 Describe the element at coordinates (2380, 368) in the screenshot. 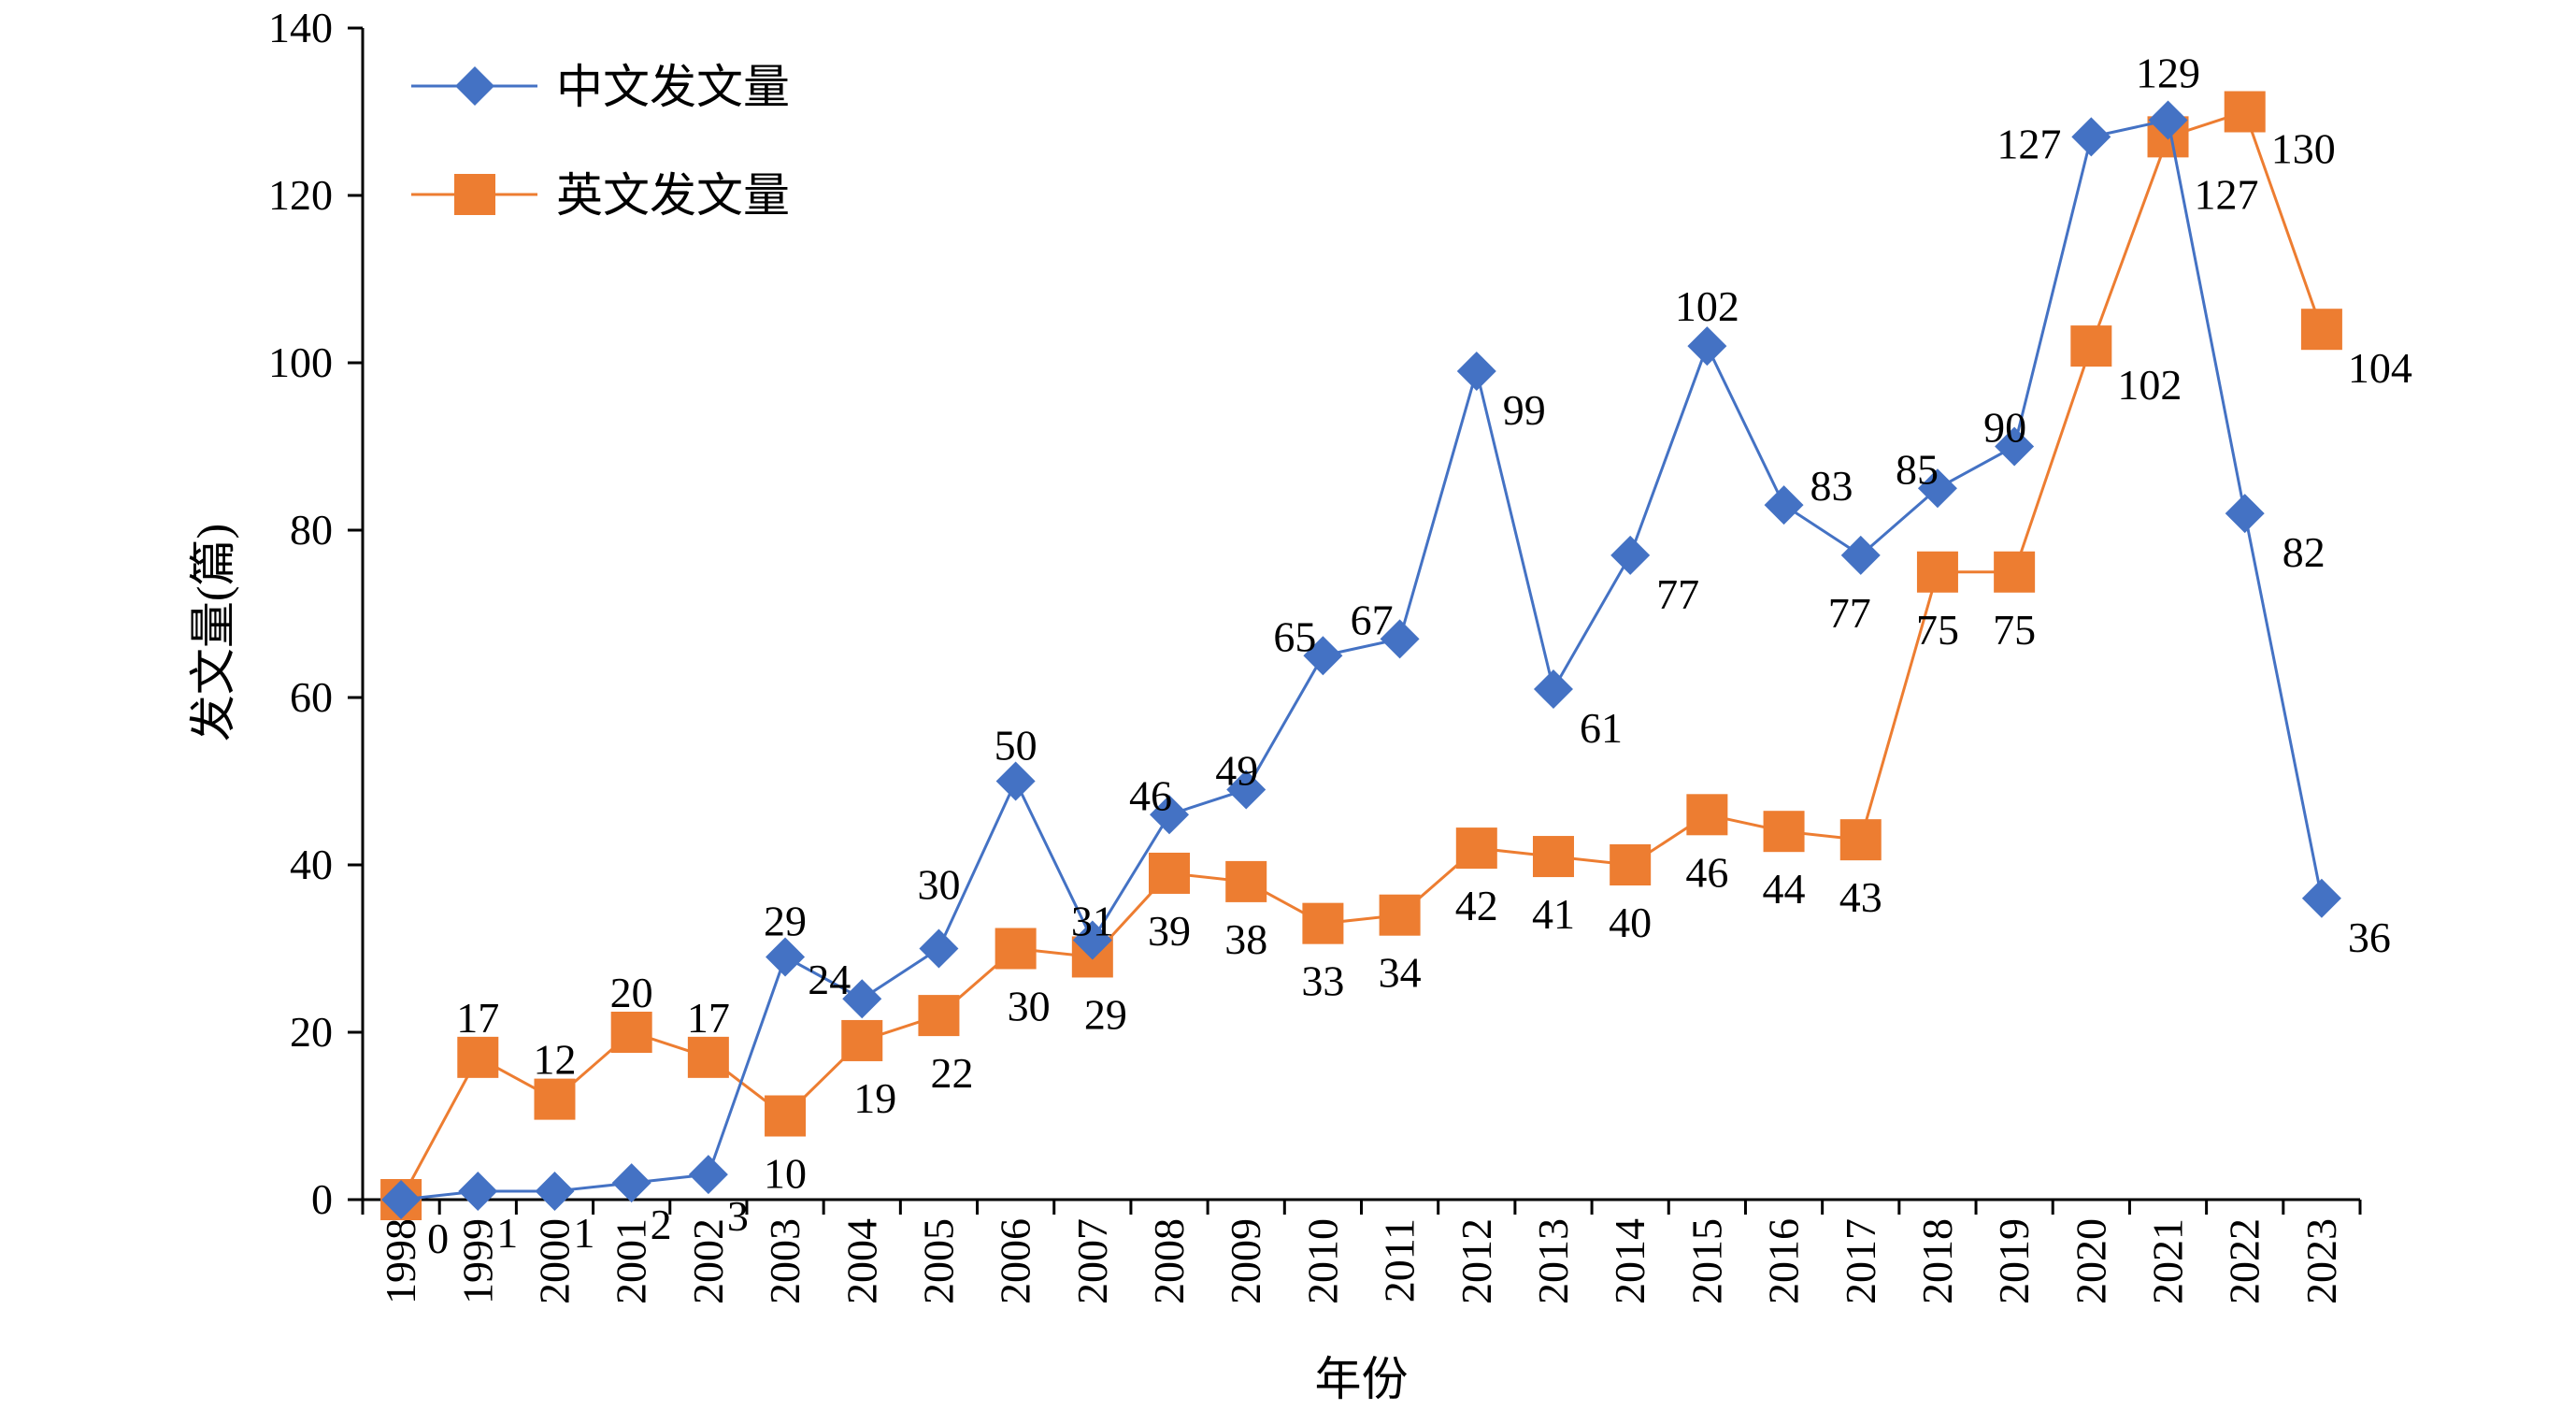

I see `data-label: 104` at that location.